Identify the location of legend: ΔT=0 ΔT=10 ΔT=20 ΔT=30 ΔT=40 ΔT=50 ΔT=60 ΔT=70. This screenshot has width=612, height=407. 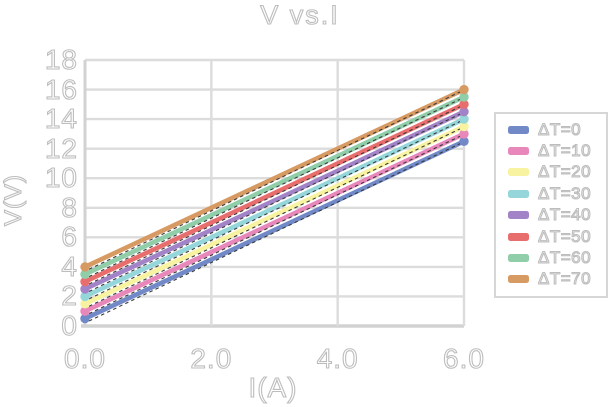
(551, 205).